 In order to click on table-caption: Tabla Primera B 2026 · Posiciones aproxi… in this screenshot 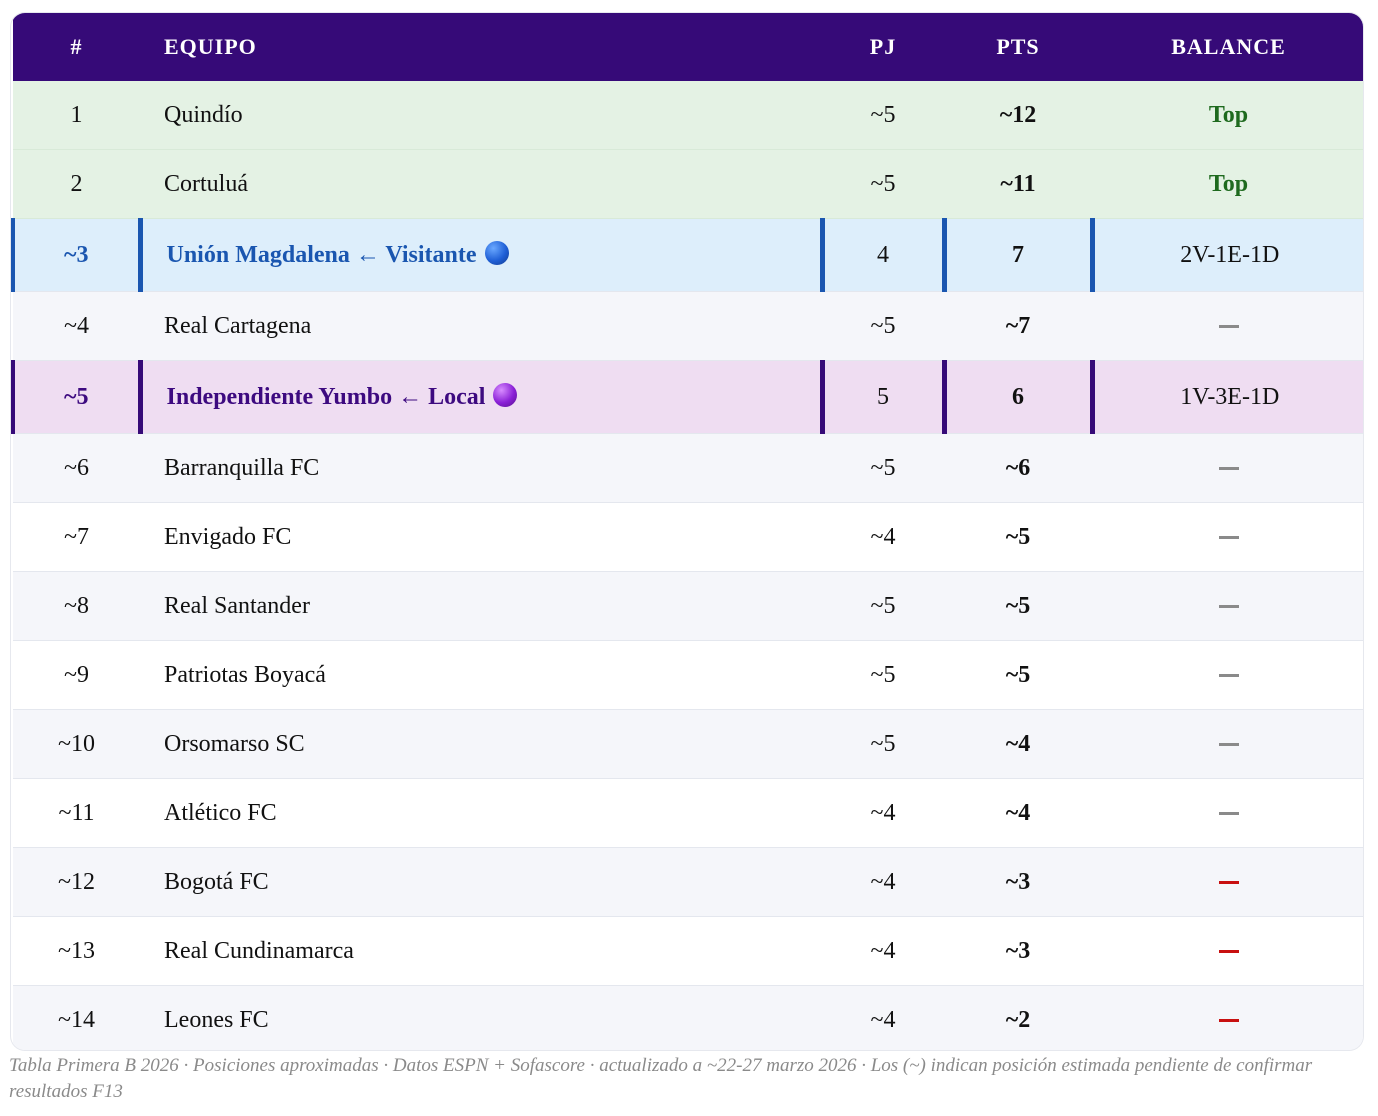, I will do `click(661, 1078)`.